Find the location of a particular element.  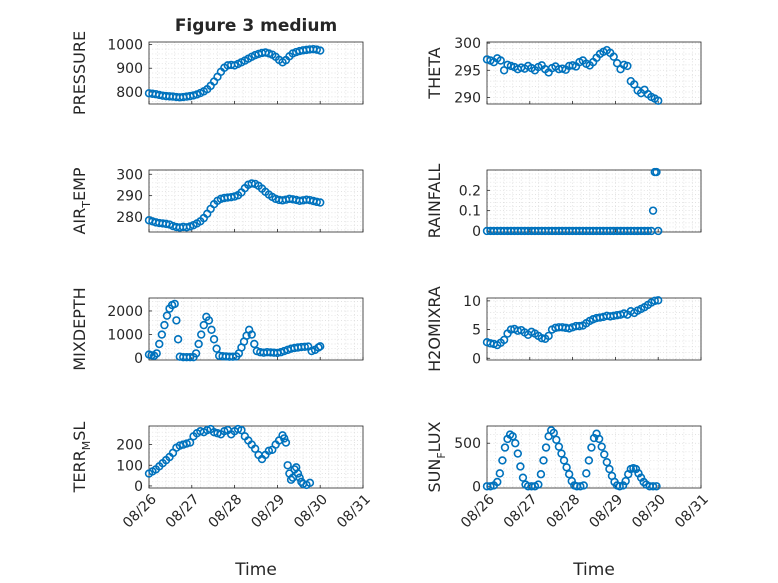

y-tick-label: 0.2 is located at coordinates (470, 191).